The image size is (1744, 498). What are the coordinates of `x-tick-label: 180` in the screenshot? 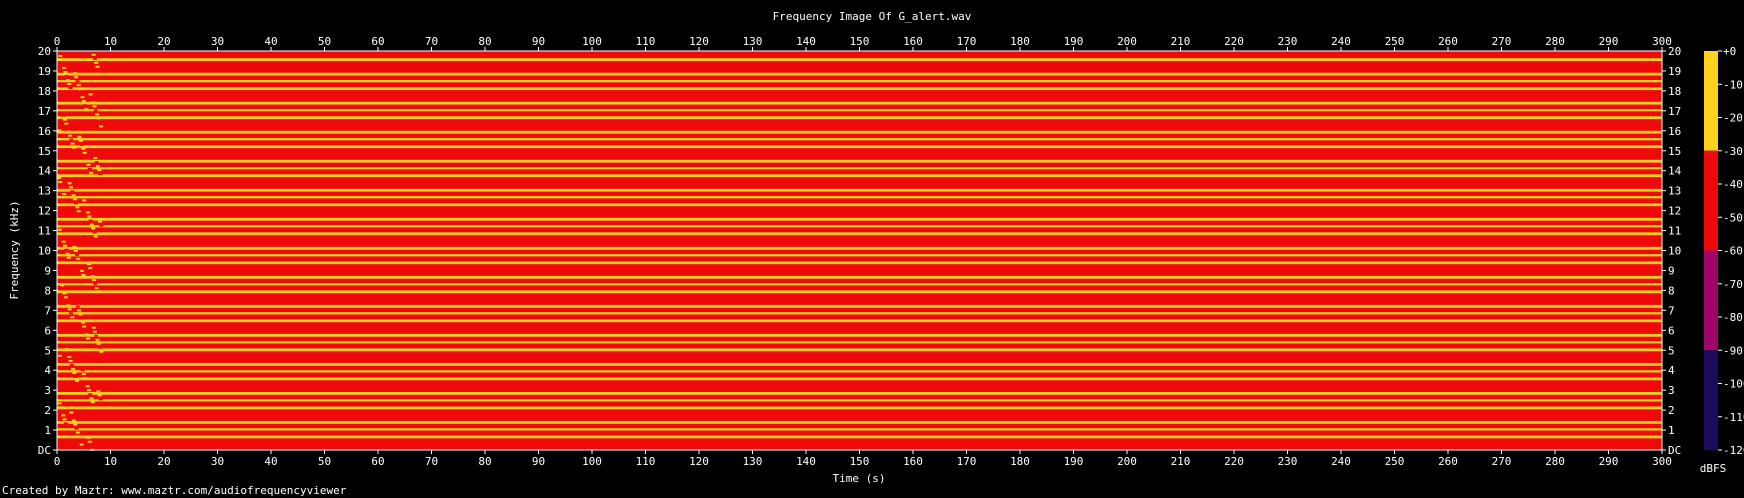 It's located at (1020, 41).